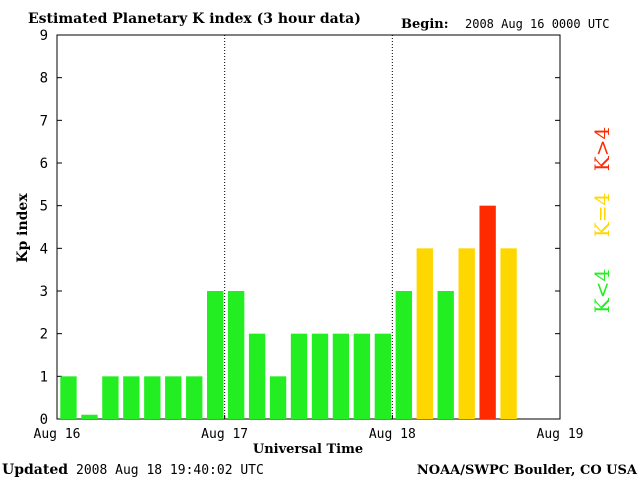 The width and height of the screenshot is (640, 480). What do you see at coordinates (309, 428) in the screenshot?
I see `x-axis: Aug 16 Aug 17 Aug 18 Aug 19` at bounding box center [309, 428].